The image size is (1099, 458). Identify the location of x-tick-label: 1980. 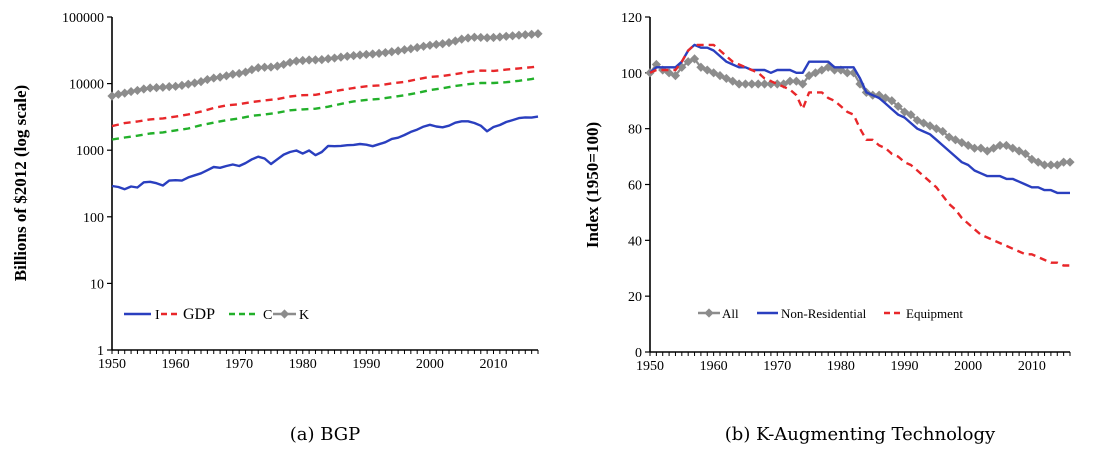
(841, 366).